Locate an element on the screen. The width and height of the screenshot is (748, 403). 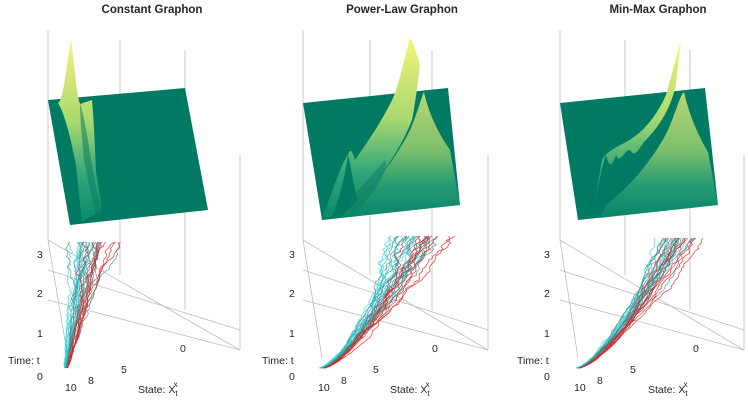
chart-title: Power-Law Graphon is located at coordinates (402, 10).